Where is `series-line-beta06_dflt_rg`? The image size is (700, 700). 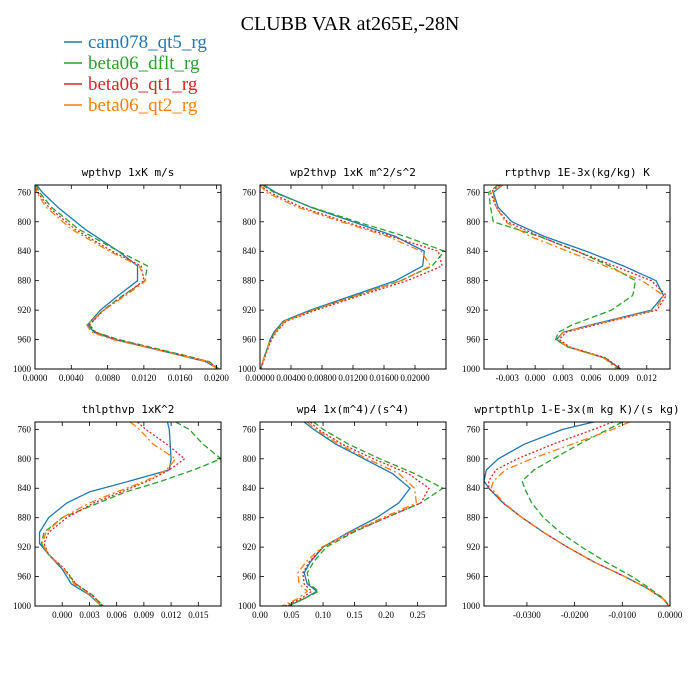
series-line-beta06_dflt_rg is located at coordinates (595, 514).